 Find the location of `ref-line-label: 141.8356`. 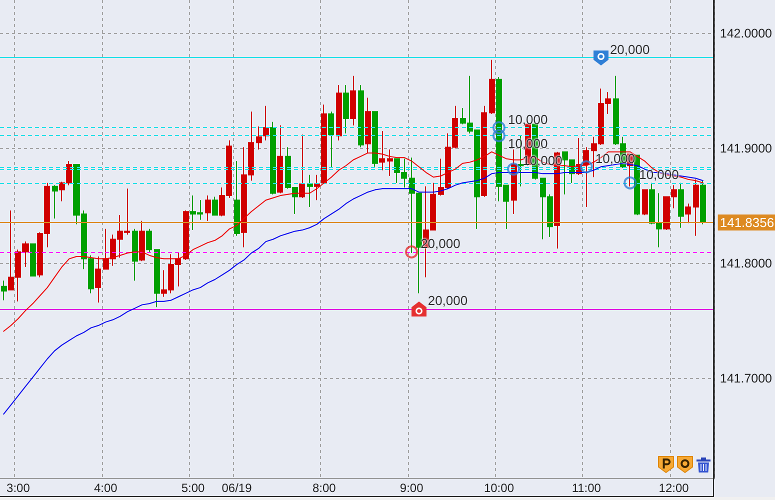

ref-line-label: 141.8356 is located at coordinates (747, 222).